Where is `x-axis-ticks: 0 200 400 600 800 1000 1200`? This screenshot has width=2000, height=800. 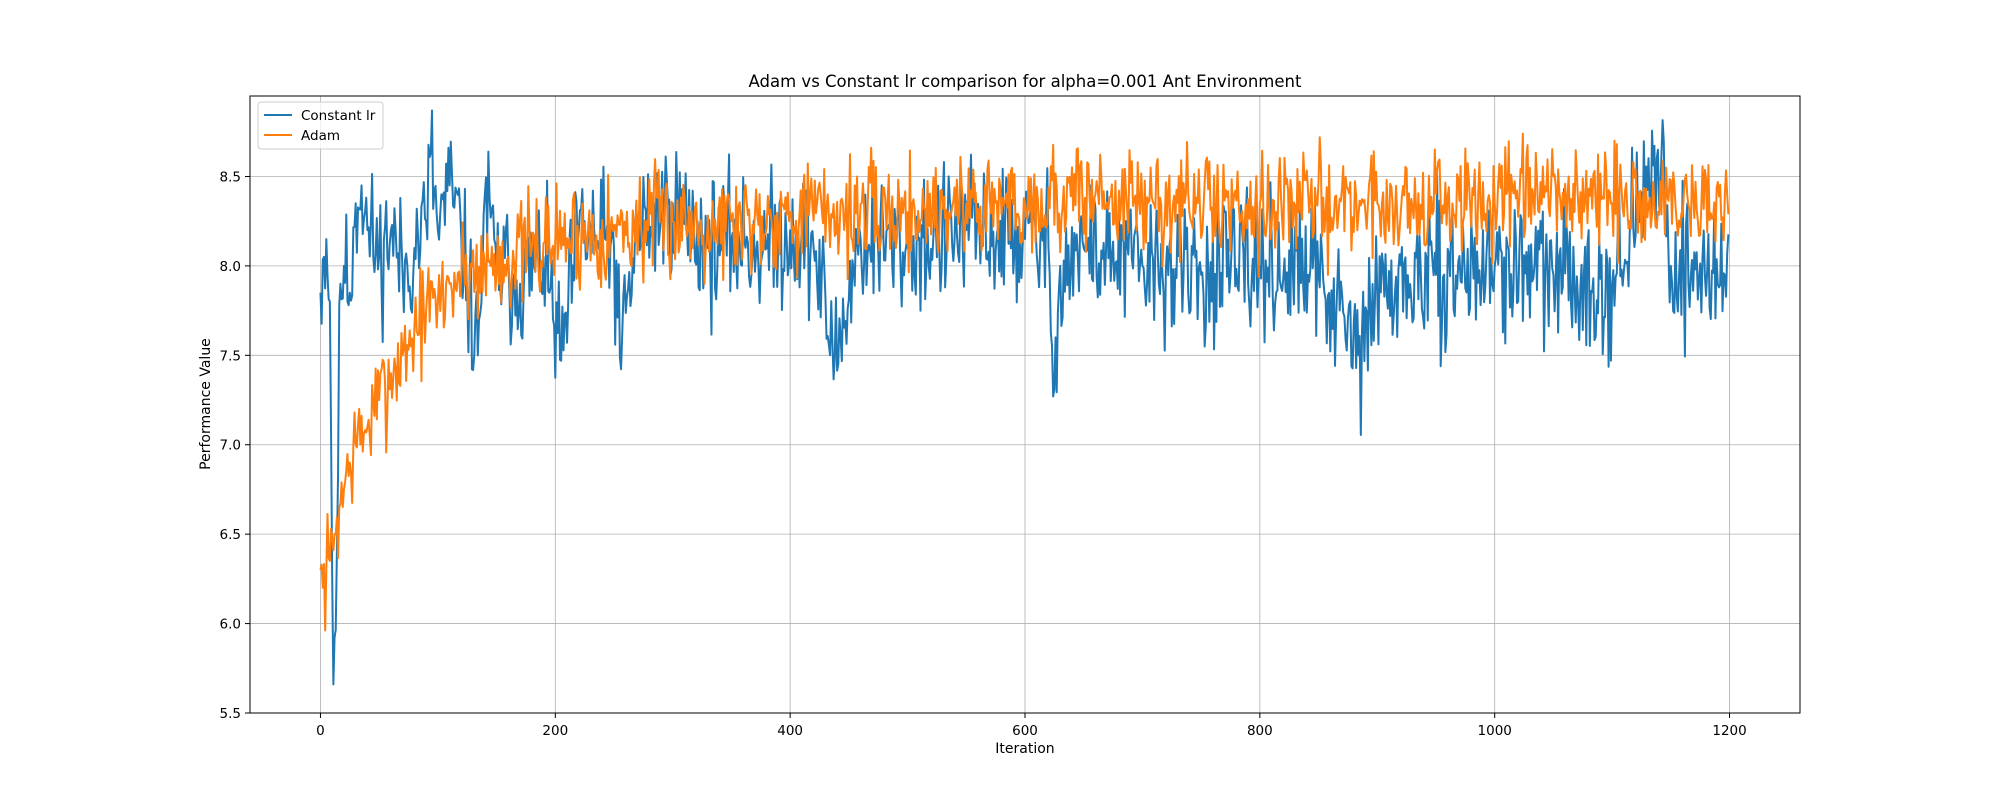 x-axis-ticks: 0 200 400 600 800 1000 1200 is located at coordinates (1031, 726).